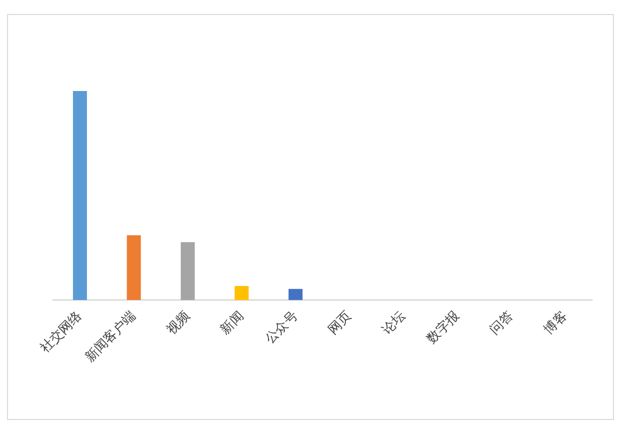  Describe the element at coordinates (555, 323) in the screenshot. I see `x-tick-label: 博客` at that location.